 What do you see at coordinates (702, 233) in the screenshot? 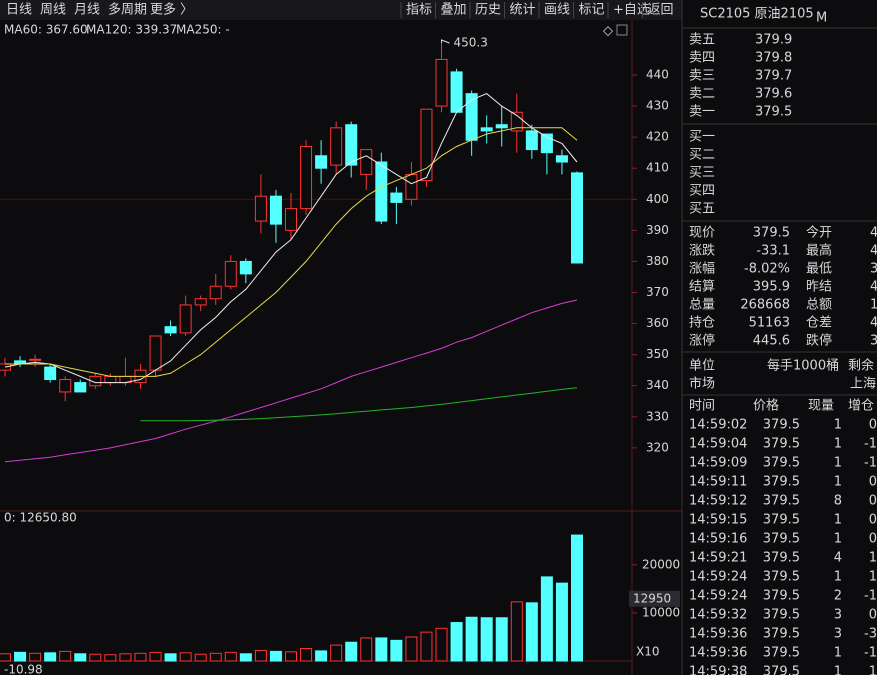
I see `stat-label: 现价` at bounding box center [702, 233].